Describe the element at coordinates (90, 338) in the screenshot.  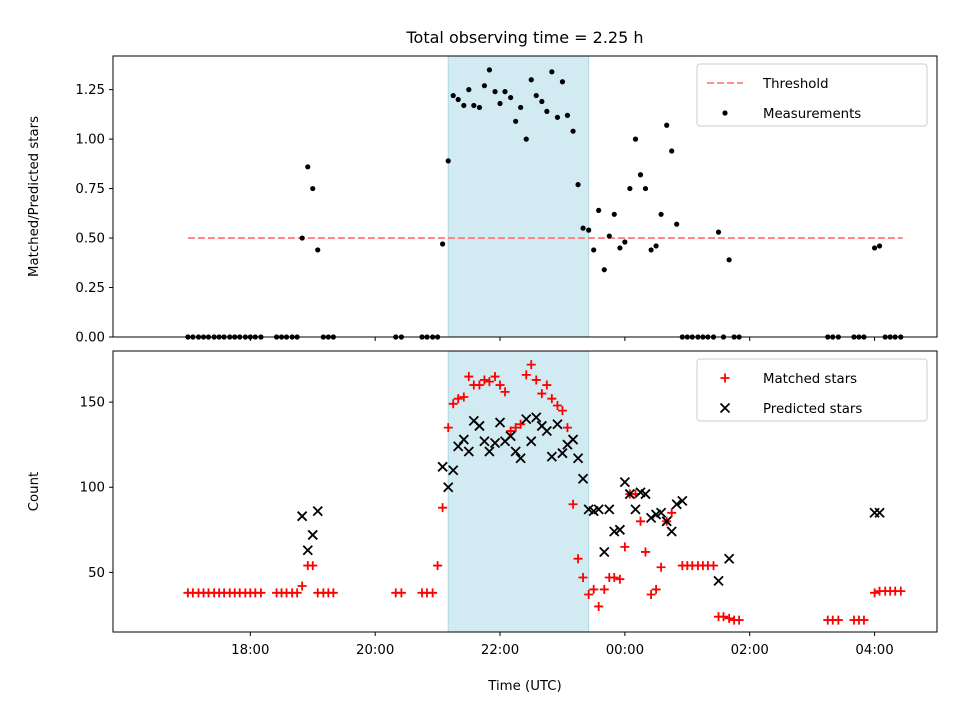
I see `y-tick-label: 0.00` at that location.